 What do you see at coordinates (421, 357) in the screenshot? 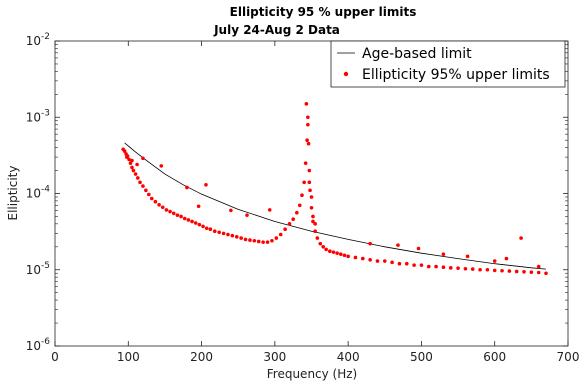
I see `x-tick-label: 500` at bounding box center [421, 357].